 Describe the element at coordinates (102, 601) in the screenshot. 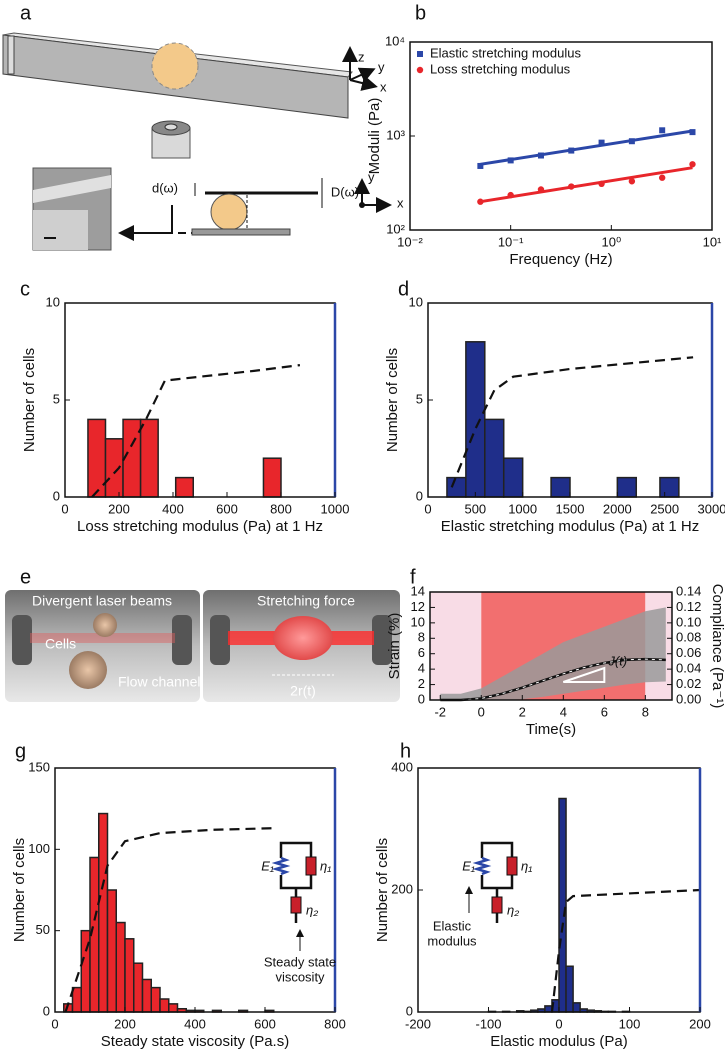

I see `image-label: Divergent laser beams` at that location.